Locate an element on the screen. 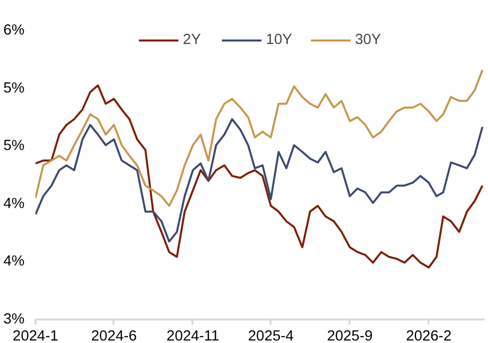  y-tick-label: 6% is located at coordinates (14, 30).